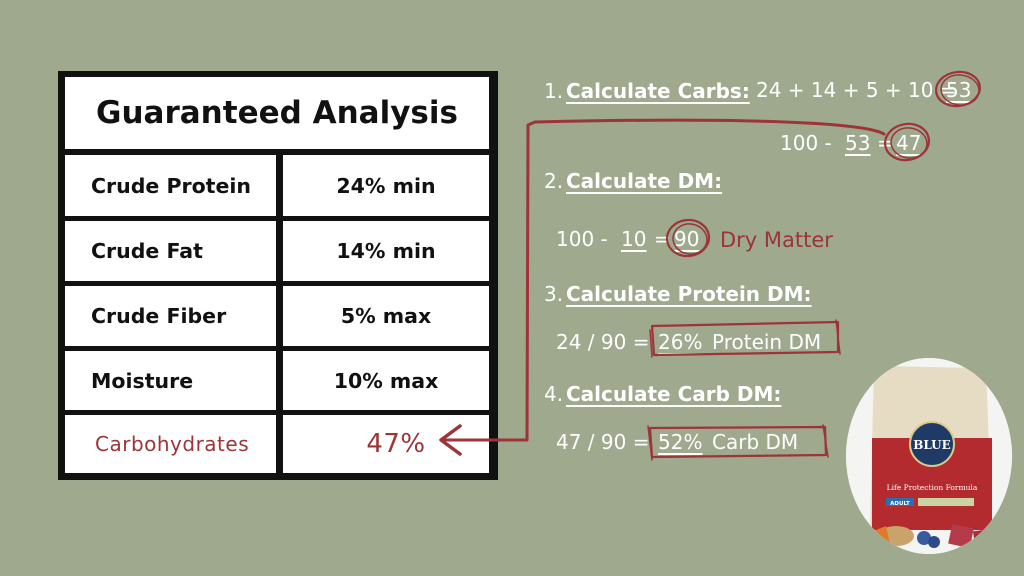 The width and height of the screenshot is (1024, 576). I want to click on box-carb-dm, so click(738, 442).